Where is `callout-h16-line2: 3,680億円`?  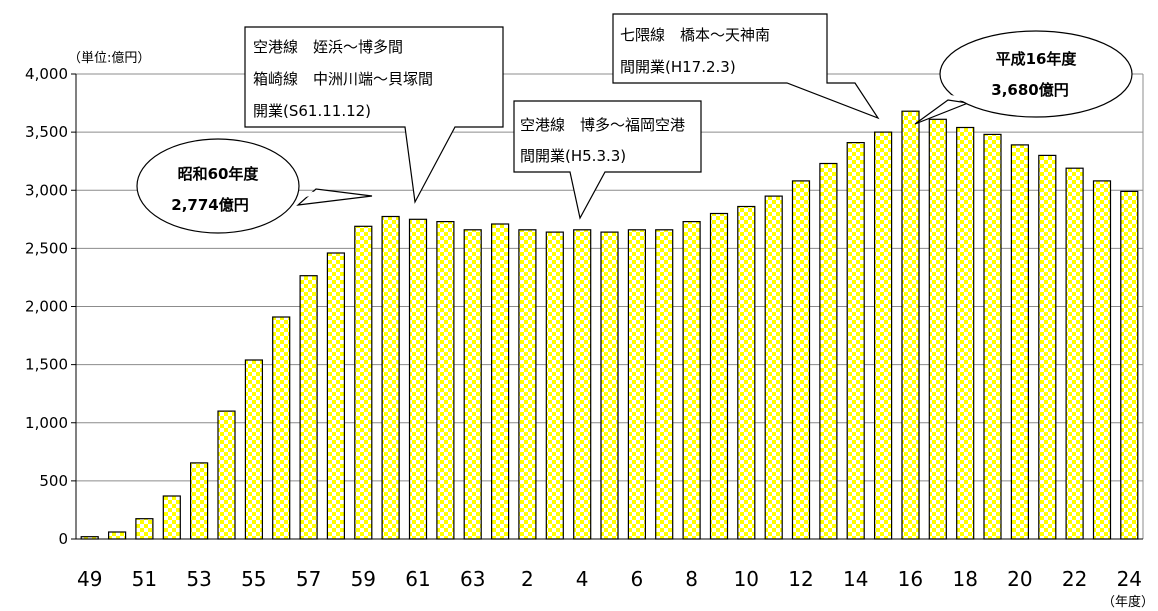 callout-h16-line2: 3,680億円 is located at coordinates (1029, 90).